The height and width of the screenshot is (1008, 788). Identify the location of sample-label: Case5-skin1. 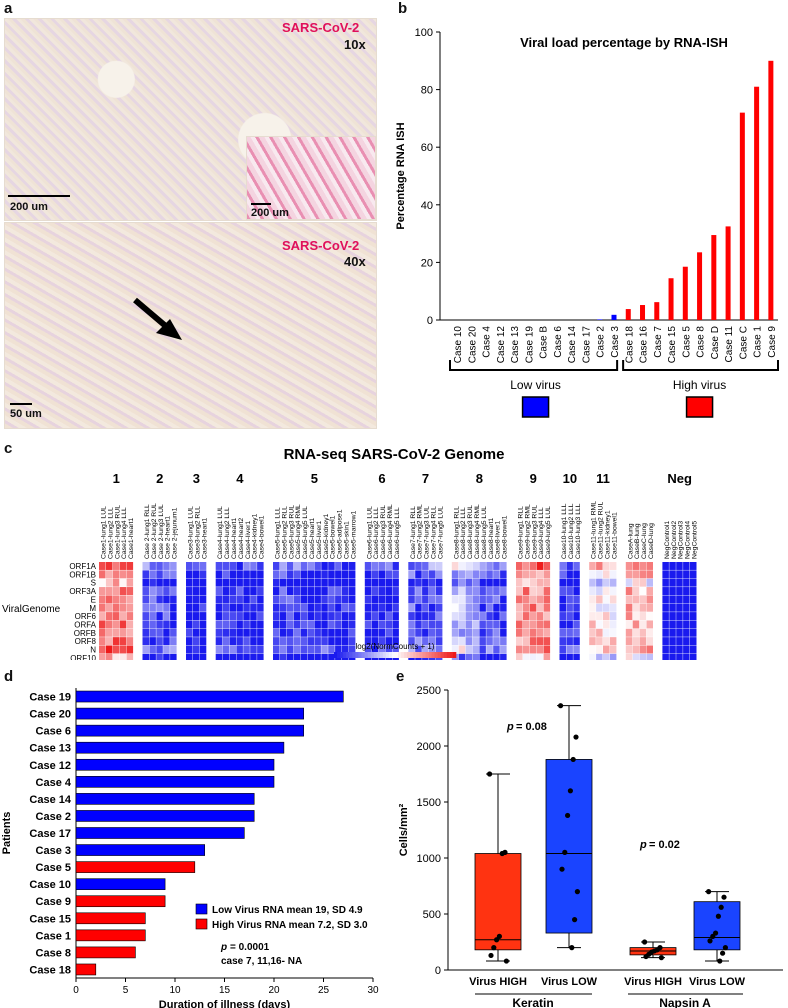
(346, 540).